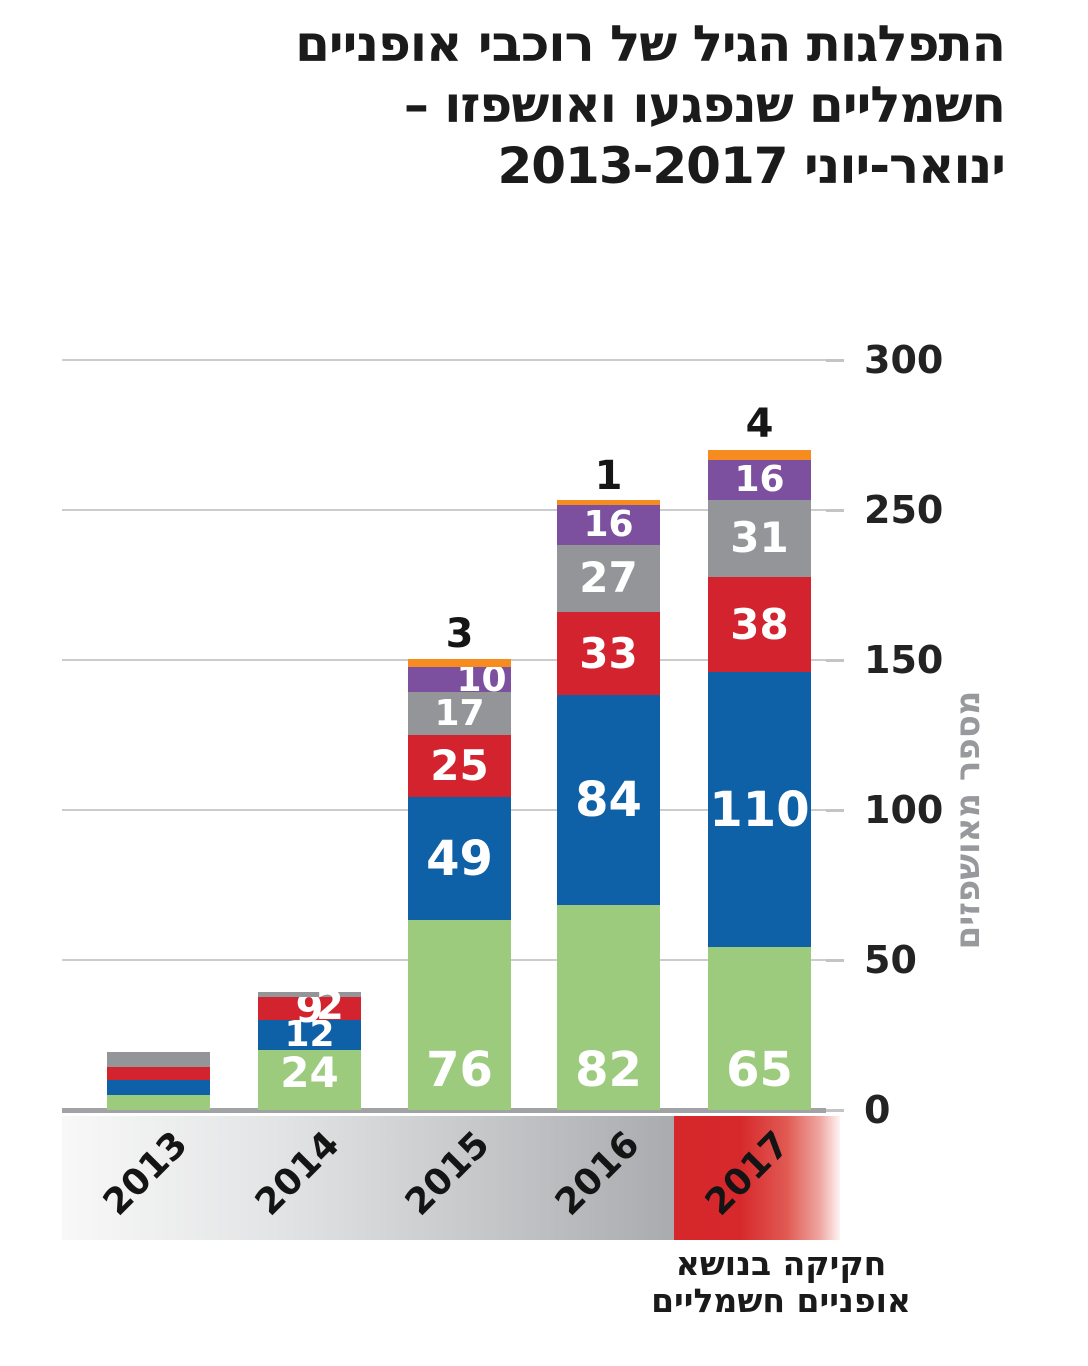  What do you see at coordinates (904, 660) in the screenshot?
I see `y-tick-label-150: 150` at bounding box center [904, 660].